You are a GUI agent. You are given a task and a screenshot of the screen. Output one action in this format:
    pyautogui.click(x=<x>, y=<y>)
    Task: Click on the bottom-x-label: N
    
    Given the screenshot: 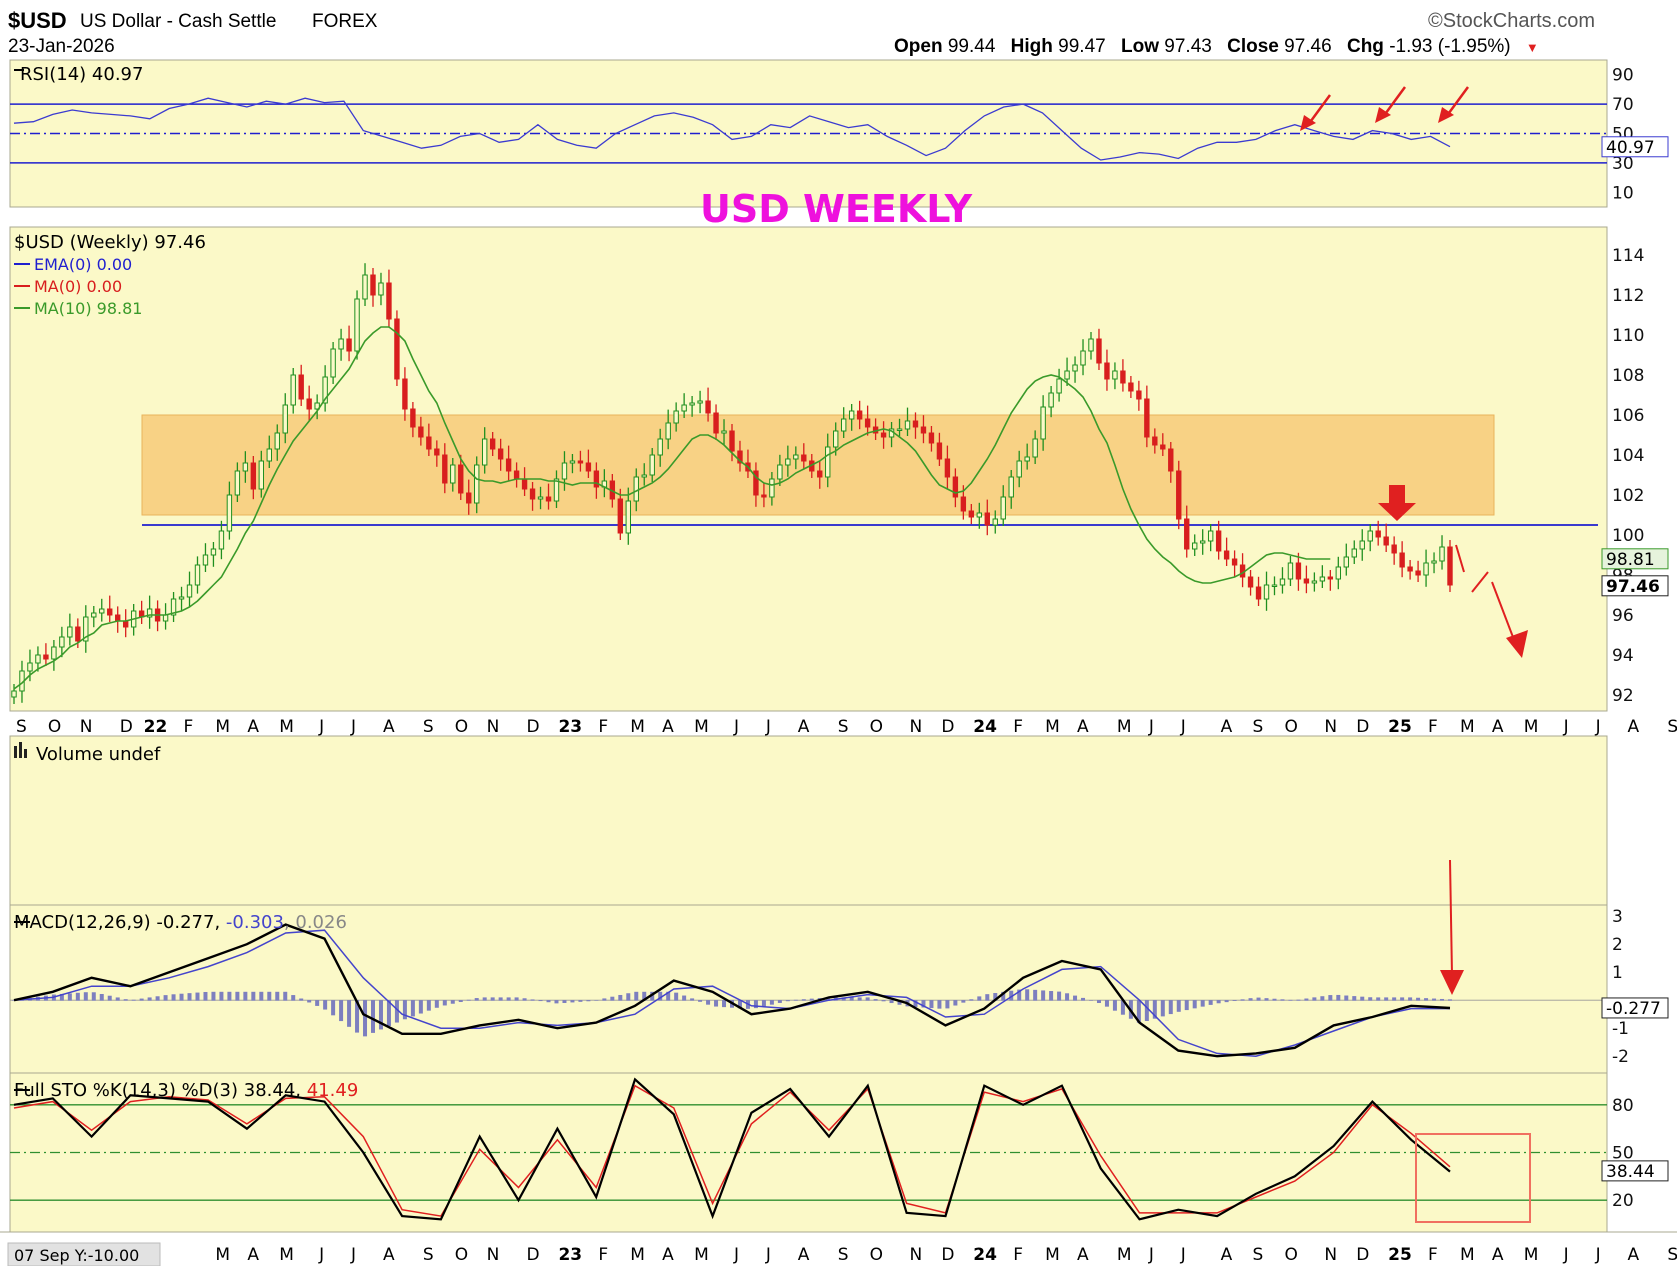 What is the action you would take?
    pyautogui.click(x=1330, y=1255)
    